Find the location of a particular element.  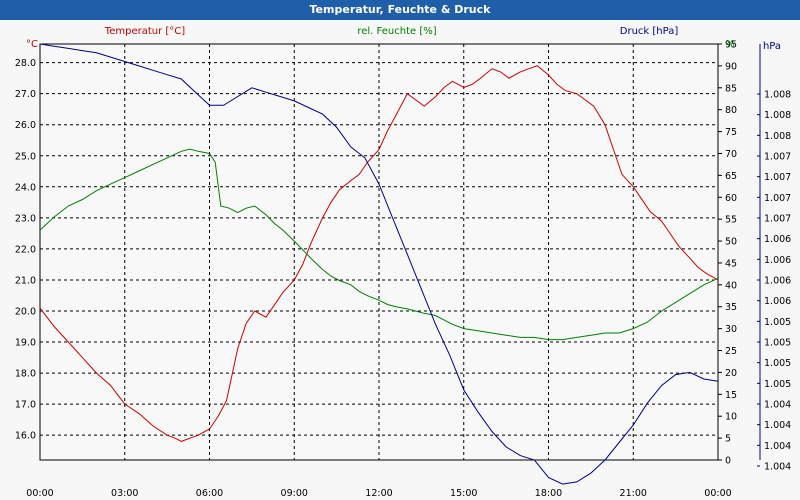

x-tick-time: 03:00 is located at coordinates (124, 493).